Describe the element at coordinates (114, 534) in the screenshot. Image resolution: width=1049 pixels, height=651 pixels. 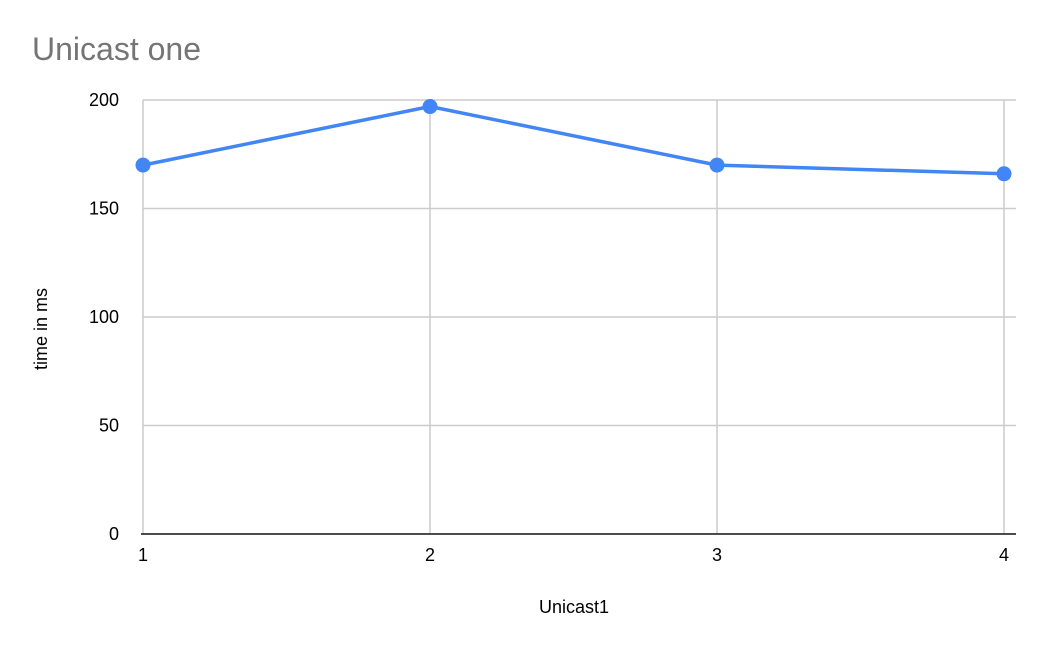
I see `y-tick-label: 0` at that location.